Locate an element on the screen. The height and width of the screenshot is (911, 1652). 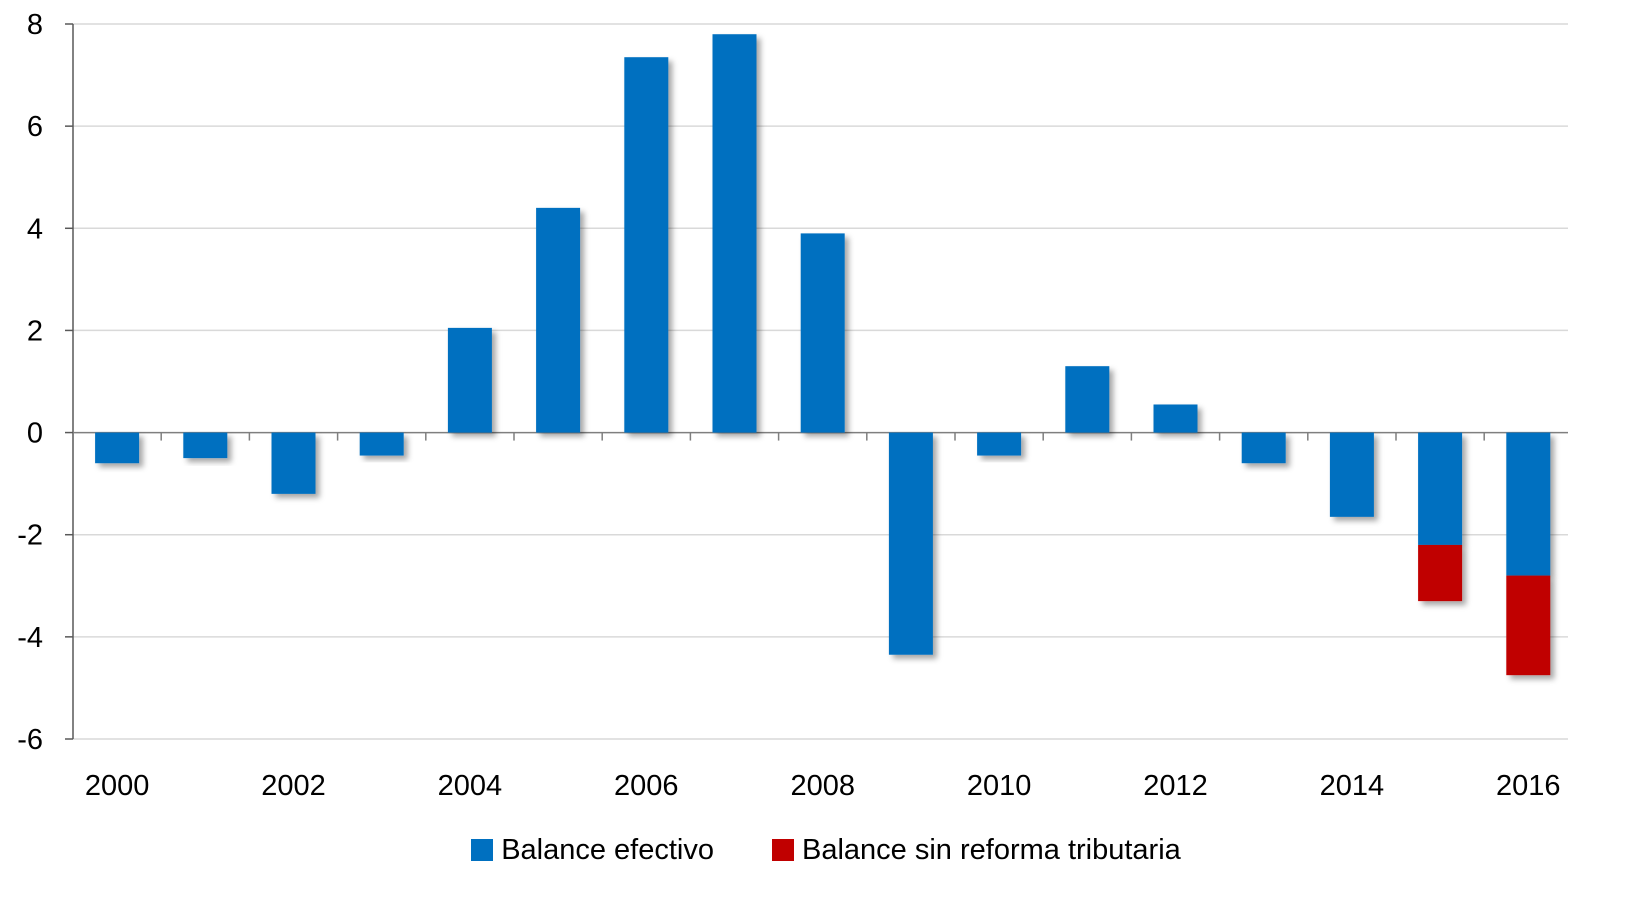
y-tick-label--6: -6 is located at coordinates (30, 740).